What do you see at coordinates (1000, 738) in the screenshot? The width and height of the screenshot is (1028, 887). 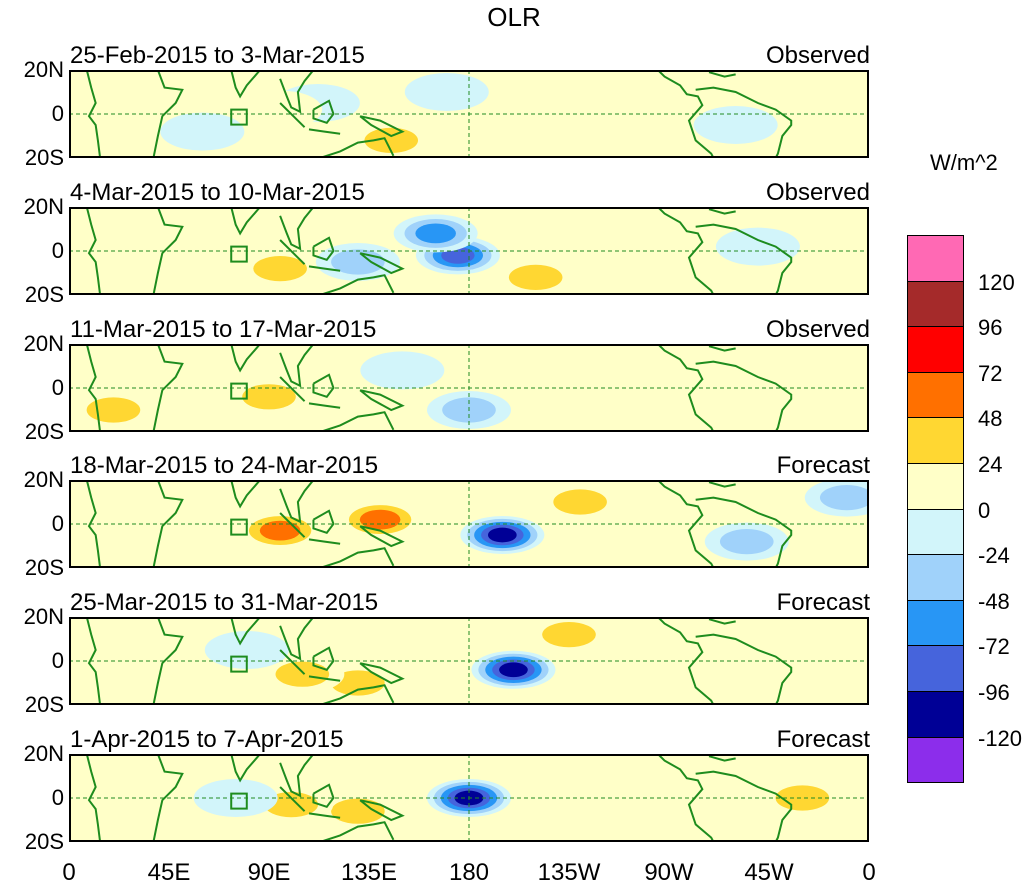 I see `colorbar-label: -120` at bounding box center [1000, 738].